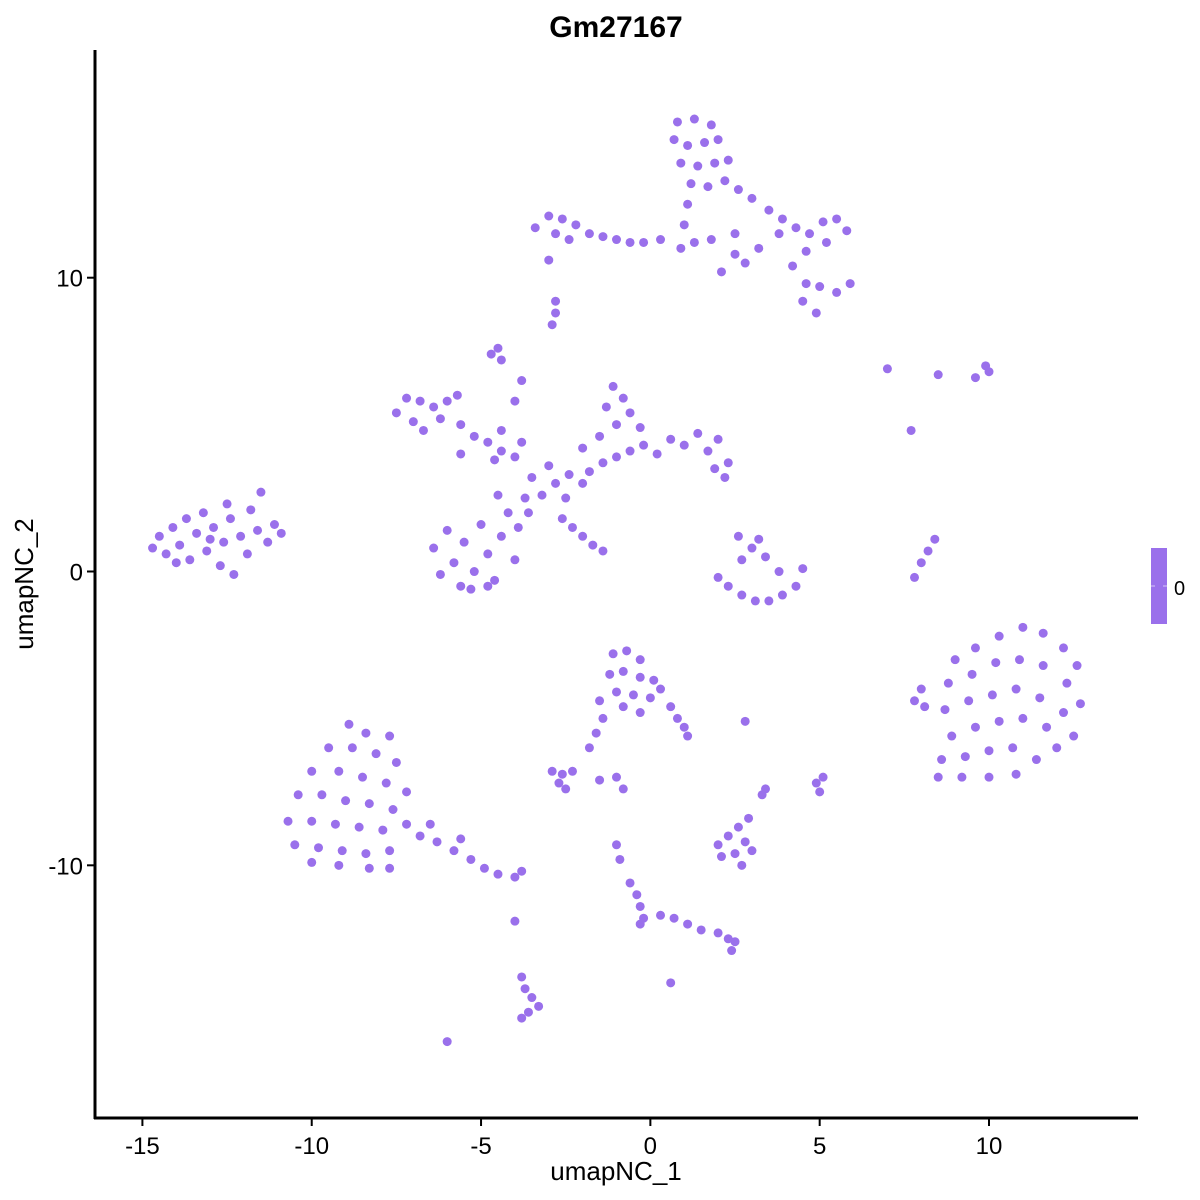 The width and height of the screenshot is (1200, 1200). Describe the element at coordinates (1179, 589) in the screenshot. I see `legend-label: 0` at that location.